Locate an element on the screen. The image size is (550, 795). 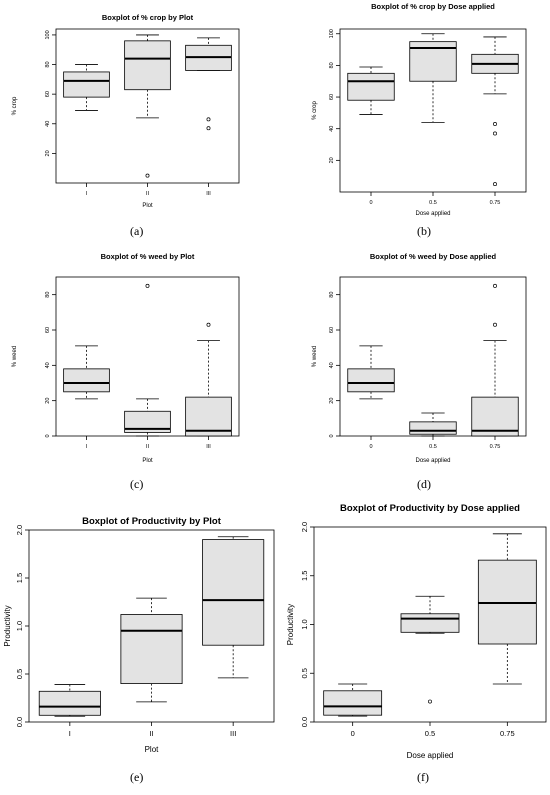
panel-label-d: (d) is located at coordinates (424, 484).